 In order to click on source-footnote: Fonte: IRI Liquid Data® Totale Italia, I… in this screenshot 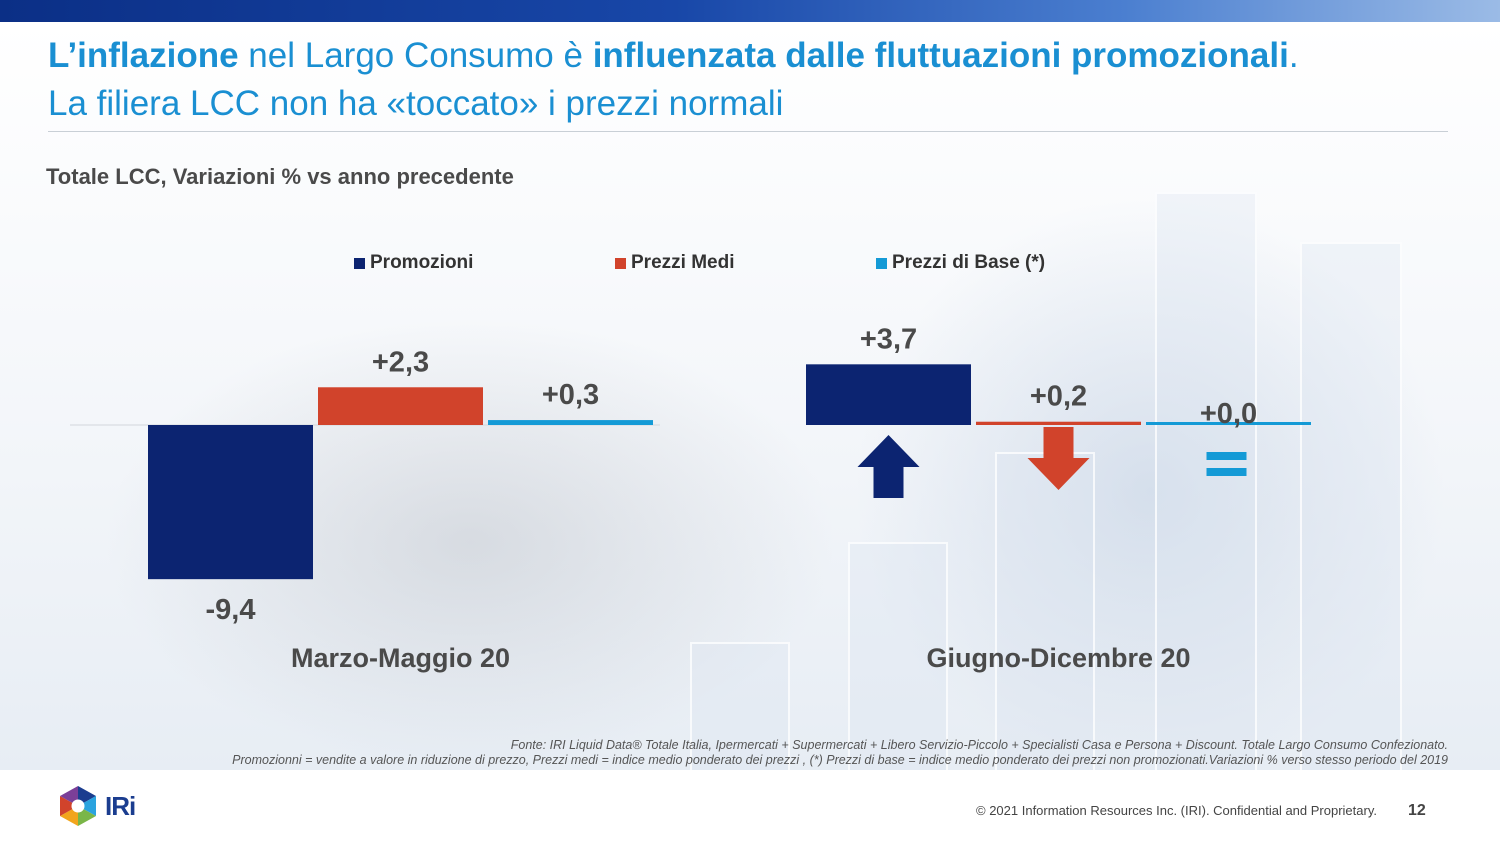, I will do `click(798, 753)`.